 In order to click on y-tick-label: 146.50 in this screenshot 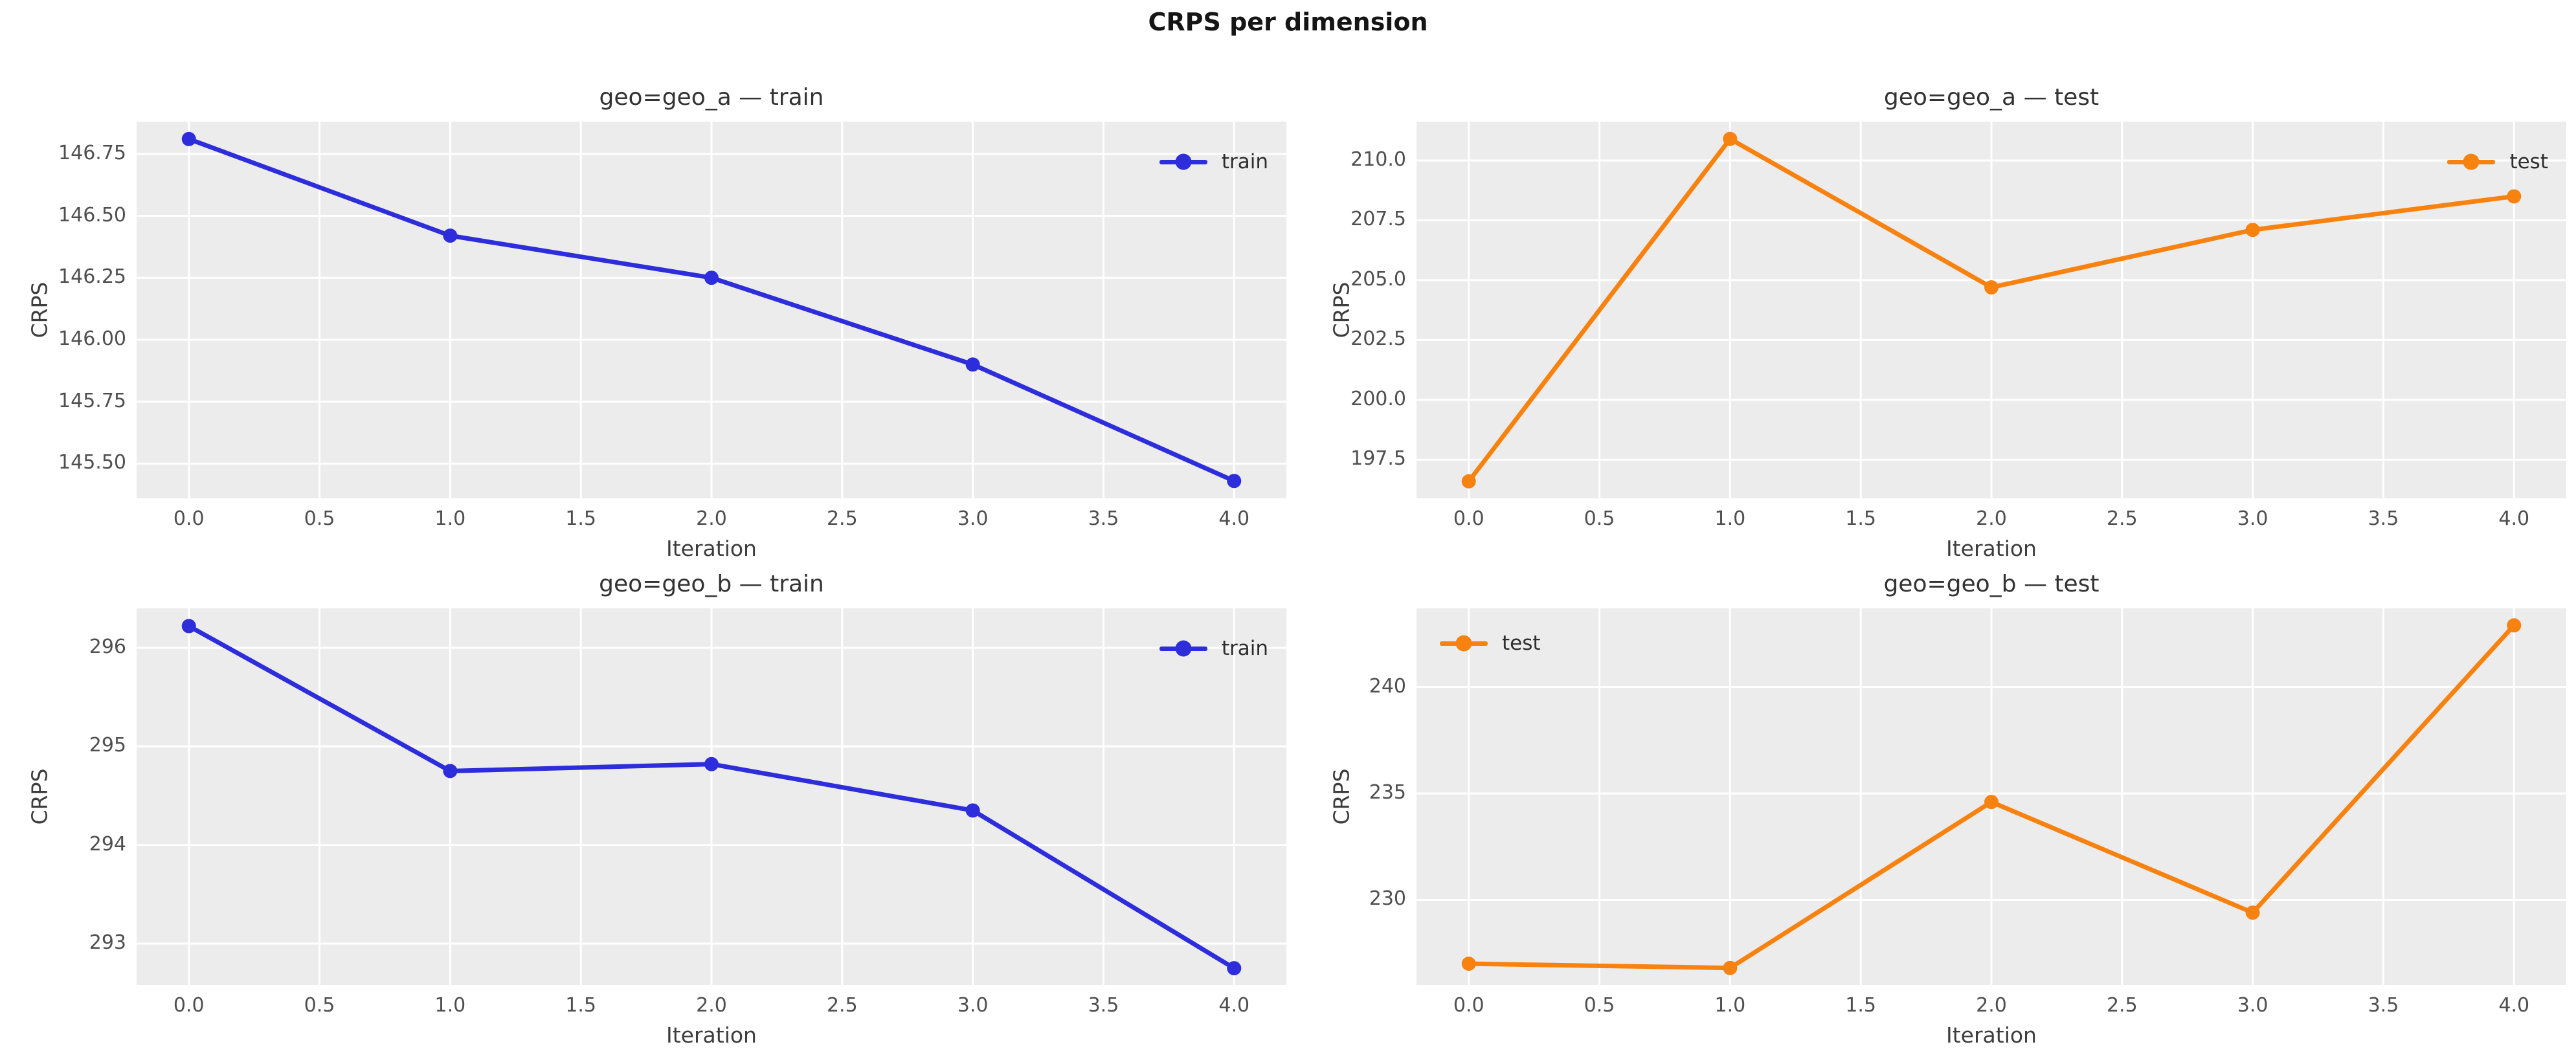, I will do `click(92, 215)`.